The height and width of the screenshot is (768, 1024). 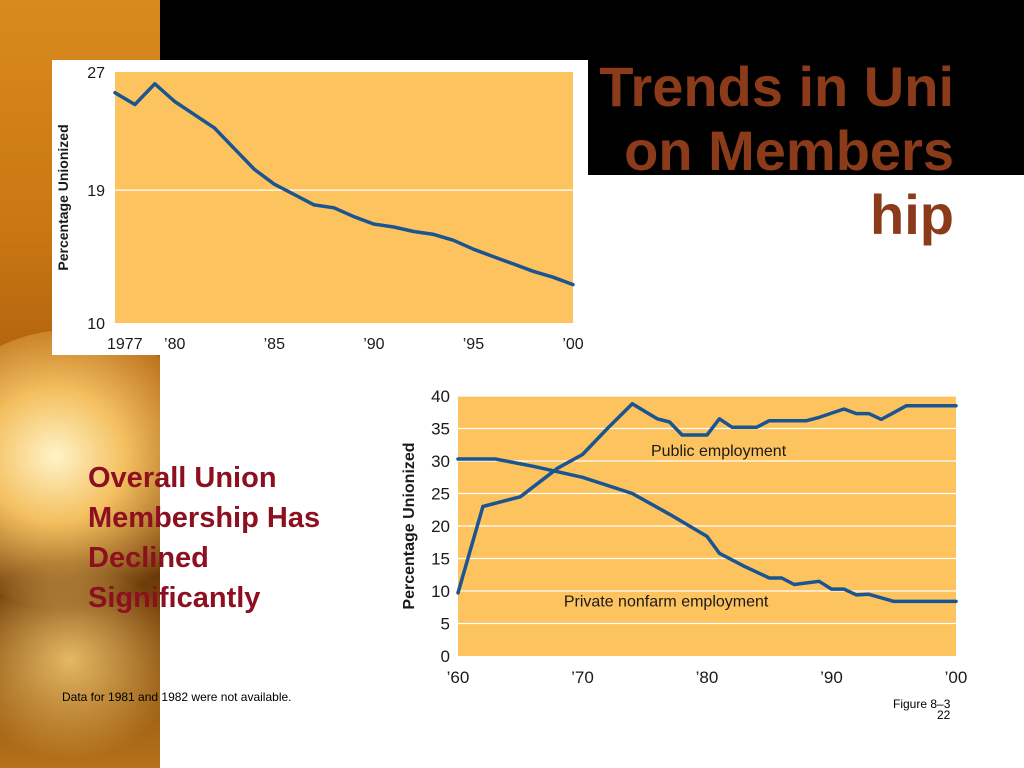 I want to click on x-tick-label: ’60, so click(x=458, y=677).